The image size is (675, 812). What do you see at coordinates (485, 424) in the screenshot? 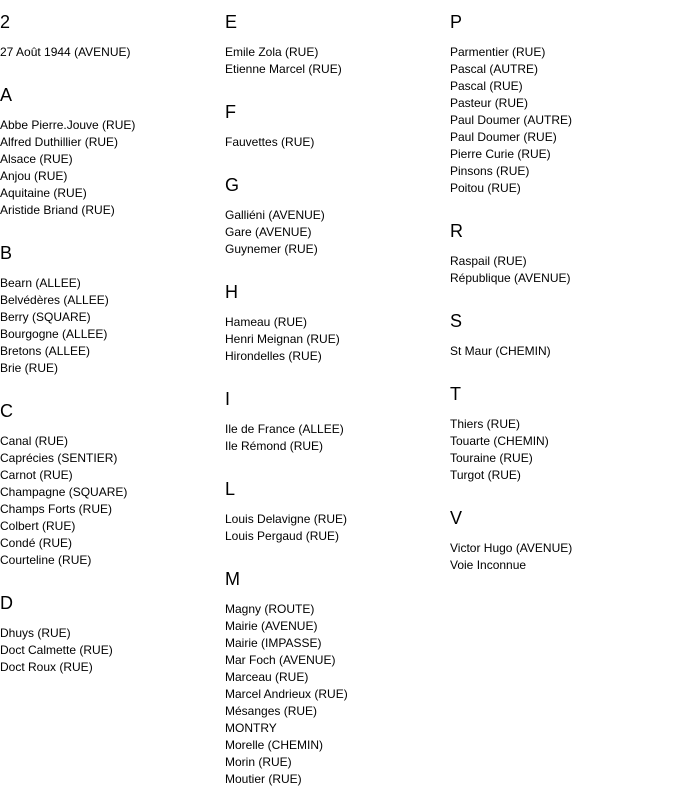
I see `street-item: Thiers (RUE)` at bounding box center [485, 424].